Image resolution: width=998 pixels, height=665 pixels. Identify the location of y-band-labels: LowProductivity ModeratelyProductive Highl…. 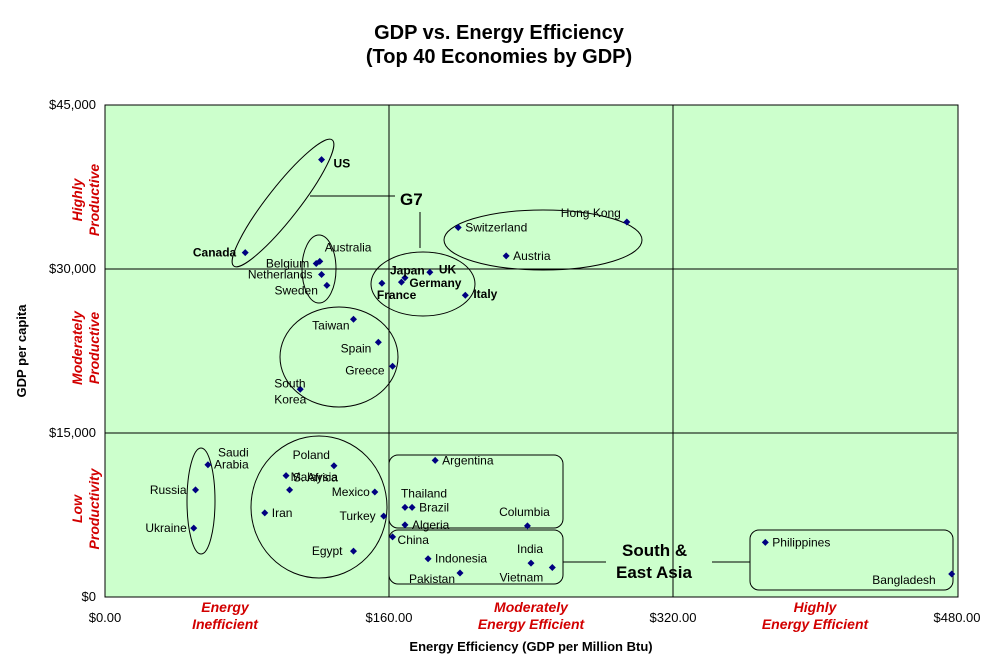
(85, 357).